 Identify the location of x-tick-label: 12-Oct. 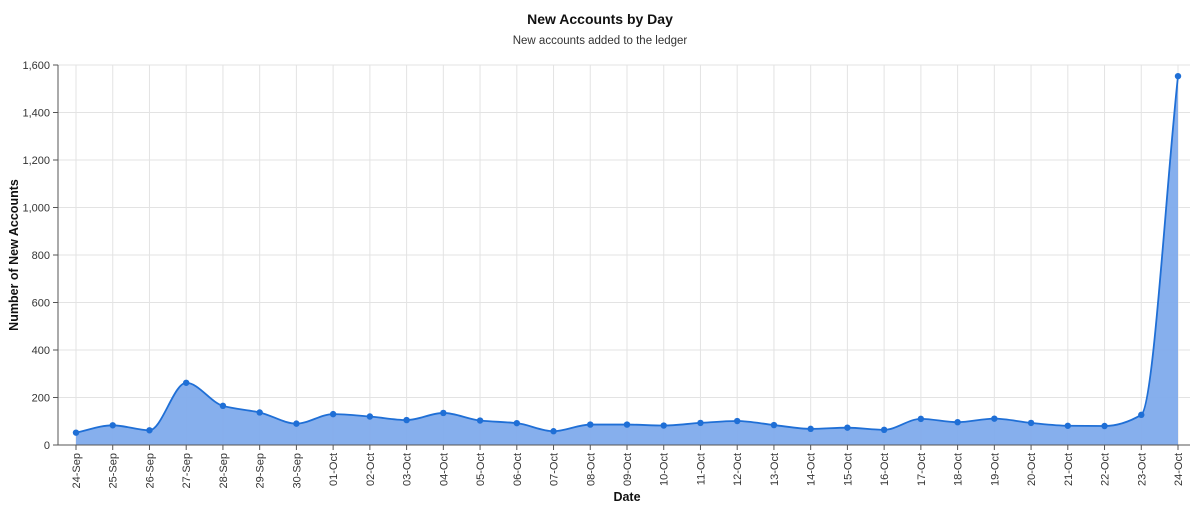
(738, 469).